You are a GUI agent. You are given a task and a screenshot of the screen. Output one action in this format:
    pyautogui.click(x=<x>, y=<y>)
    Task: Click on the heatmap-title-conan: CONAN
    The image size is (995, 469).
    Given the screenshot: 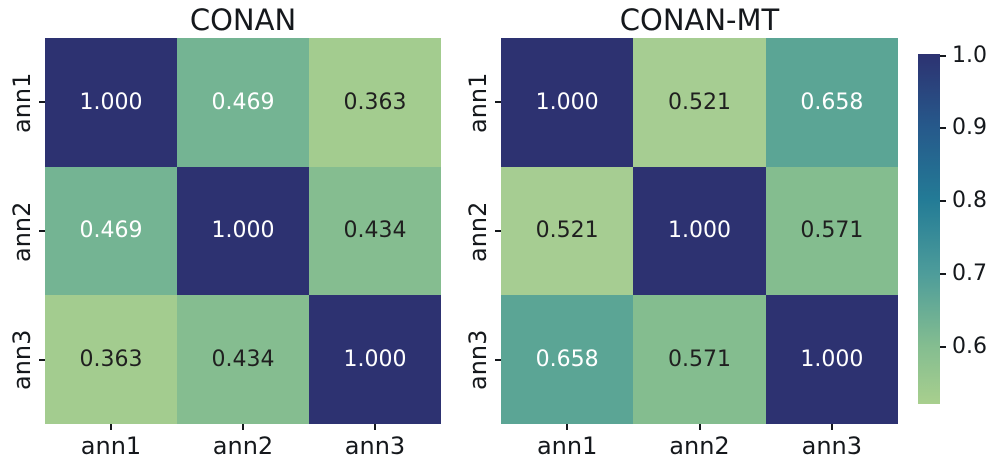 What is the action you would take?
    pyautogui.click(x=243, y=20)
    